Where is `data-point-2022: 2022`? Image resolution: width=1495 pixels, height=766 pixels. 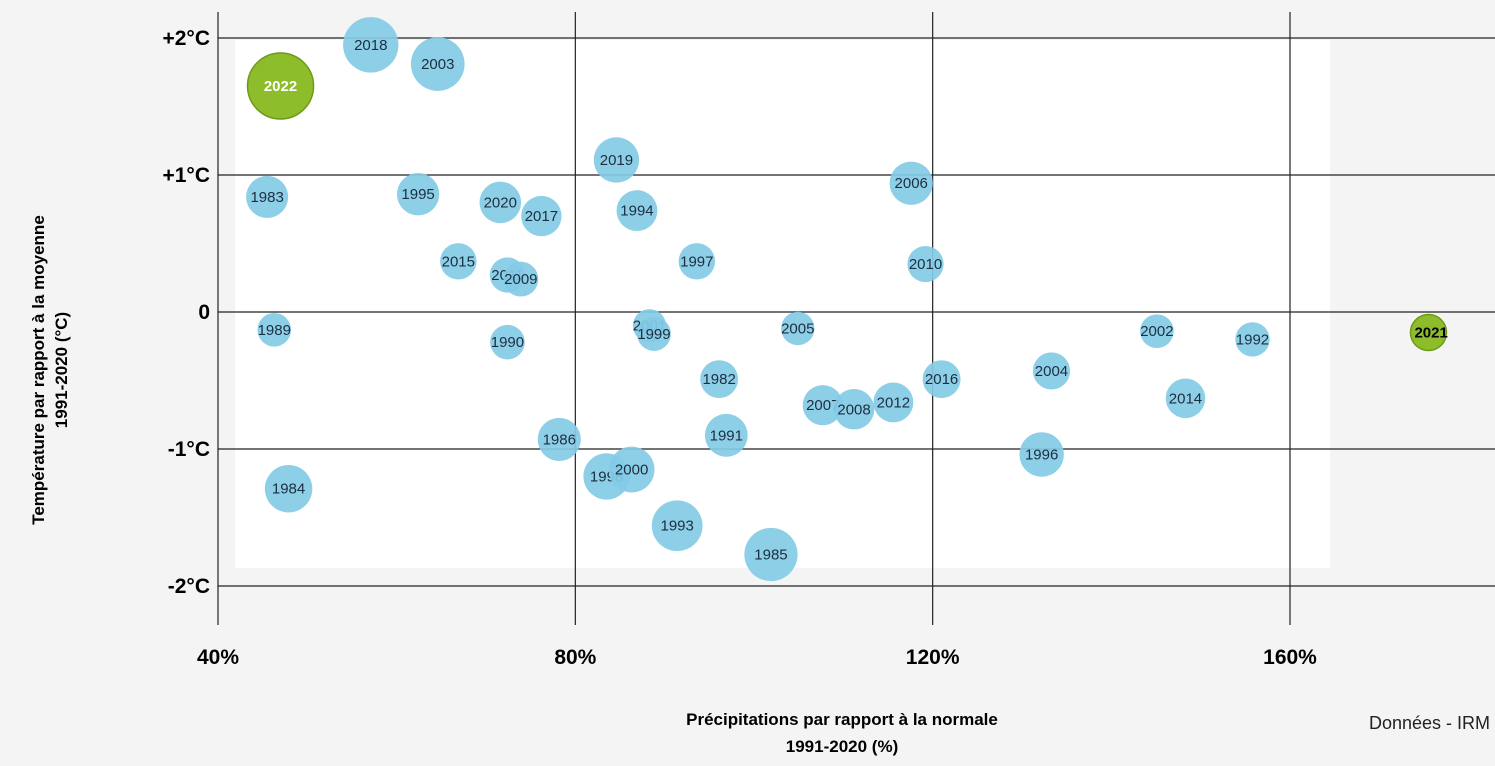
data-point-2022: 2022 is located at coordinates (280, 86).